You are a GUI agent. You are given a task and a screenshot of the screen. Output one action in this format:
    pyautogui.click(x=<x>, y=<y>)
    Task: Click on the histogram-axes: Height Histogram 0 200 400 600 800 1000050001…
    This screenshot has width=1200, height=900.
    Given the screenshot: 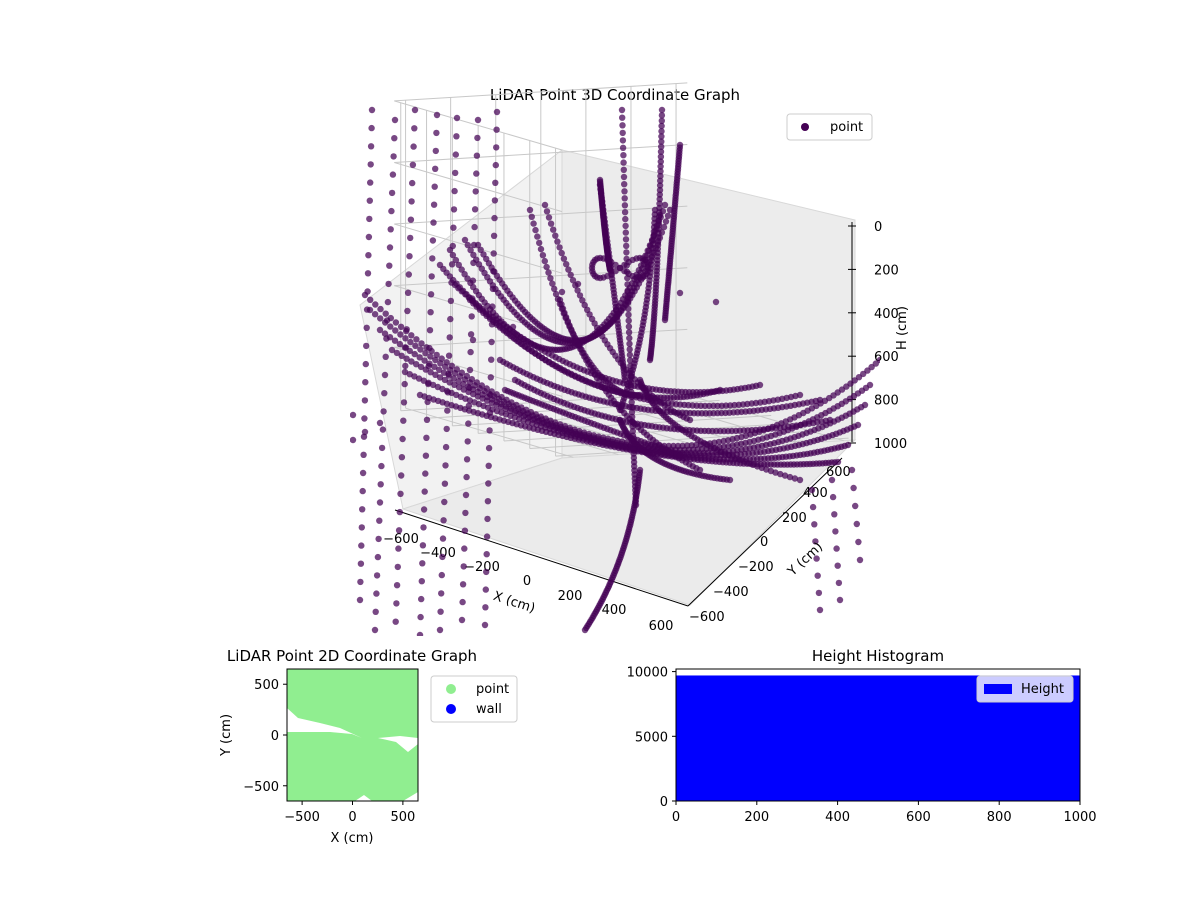 What is the action you would take?
    pyautogui.click(x=862, y=736)
    